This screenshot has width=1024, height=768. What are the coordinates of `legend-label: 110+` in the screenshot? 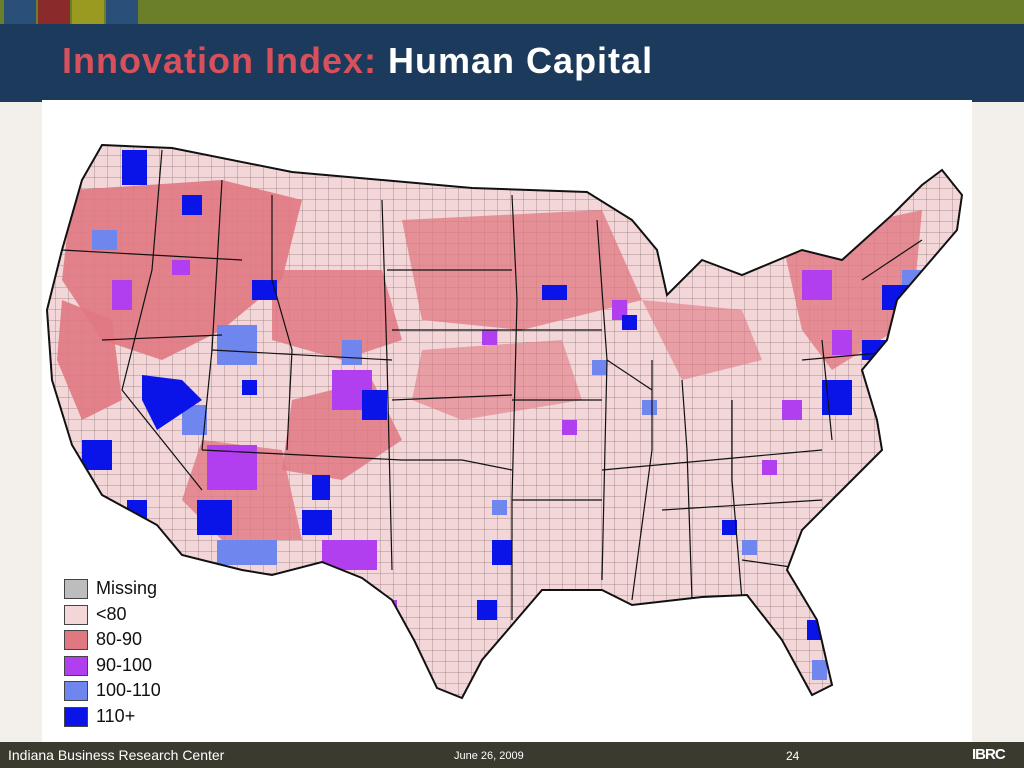 It's located at (116, 715).